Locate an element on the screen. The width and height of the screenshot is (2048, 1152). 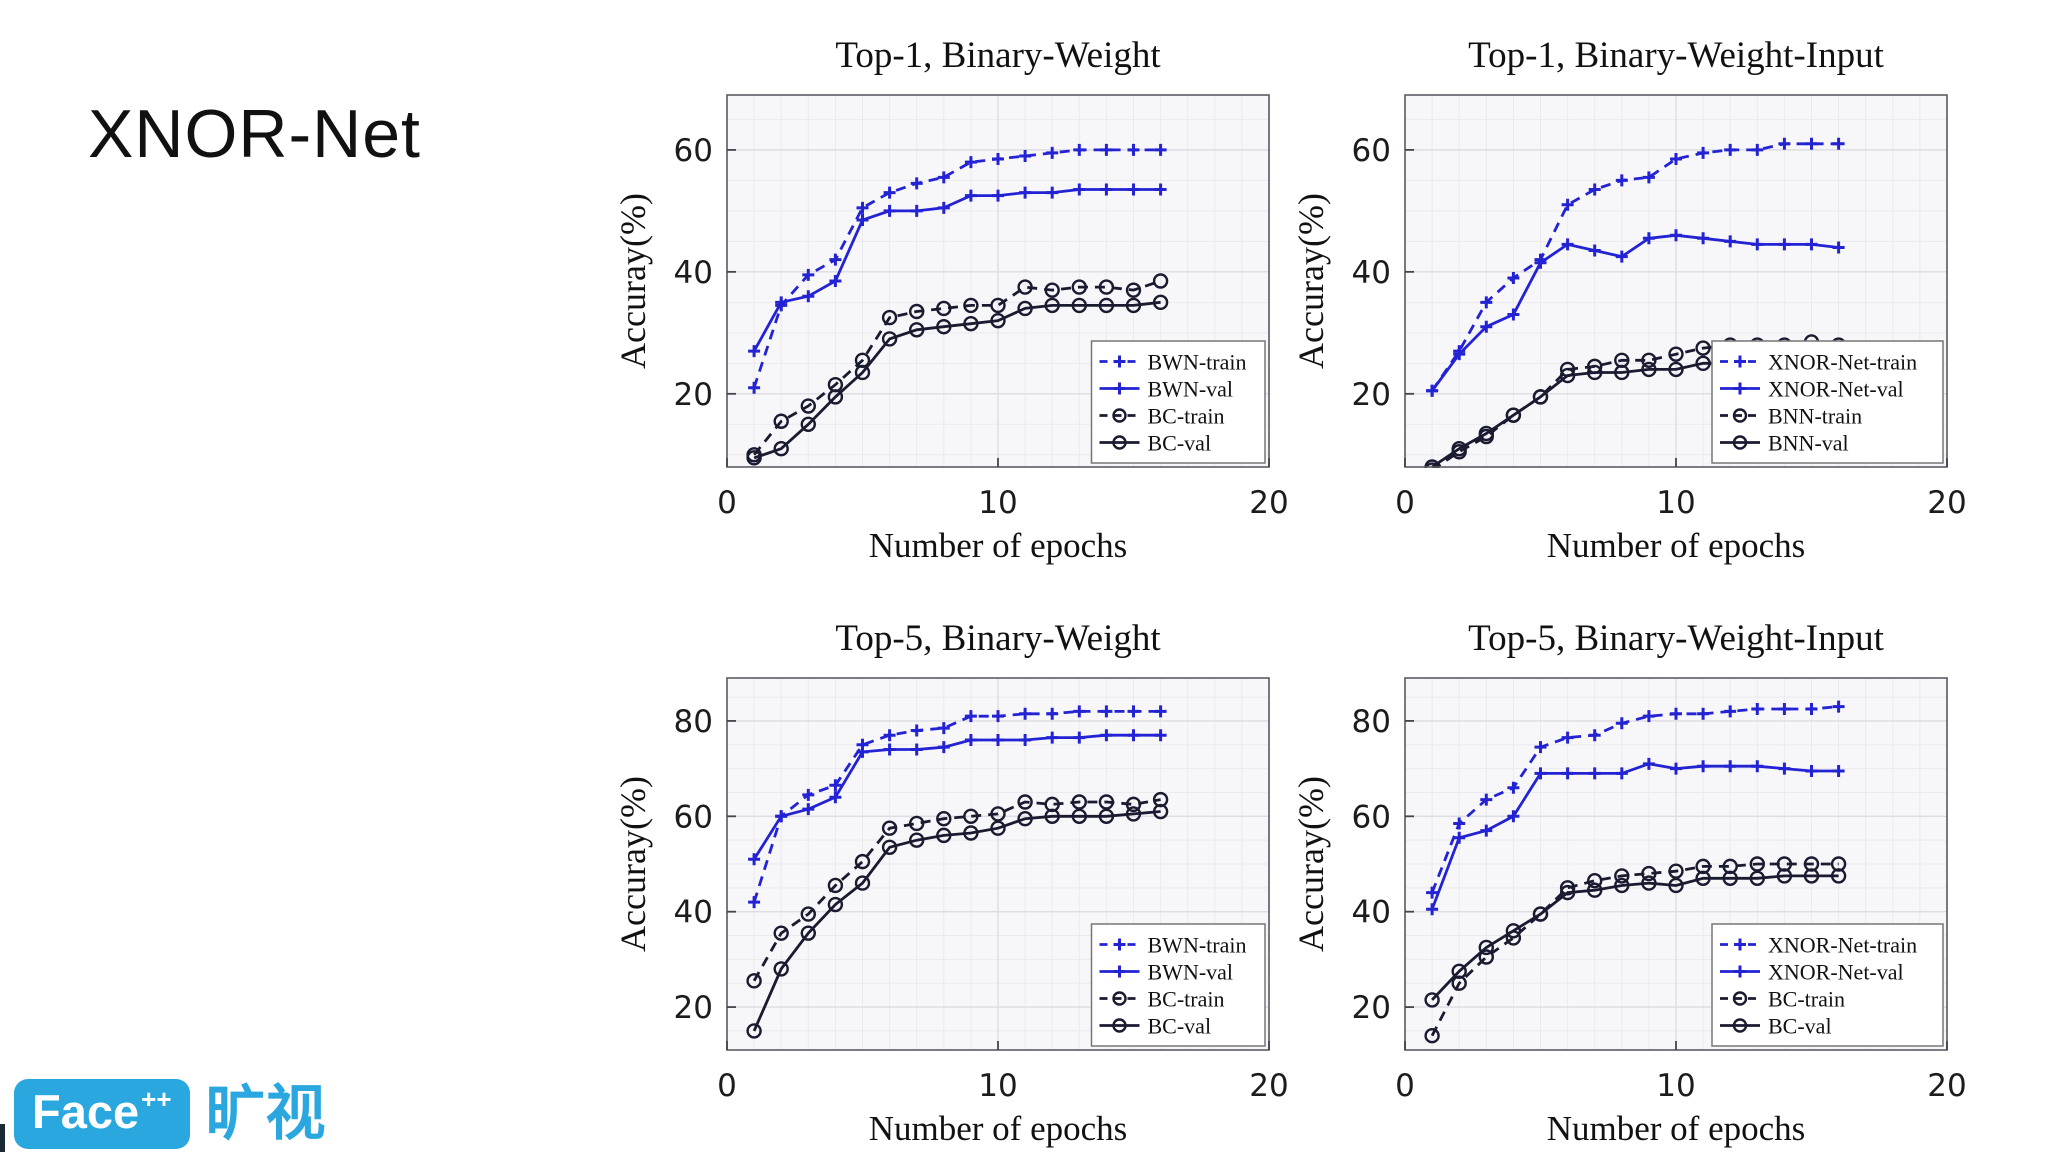
legend-item-XNOR-Net-train: XNOR-Net-train is located at coordinates (1818, 362).